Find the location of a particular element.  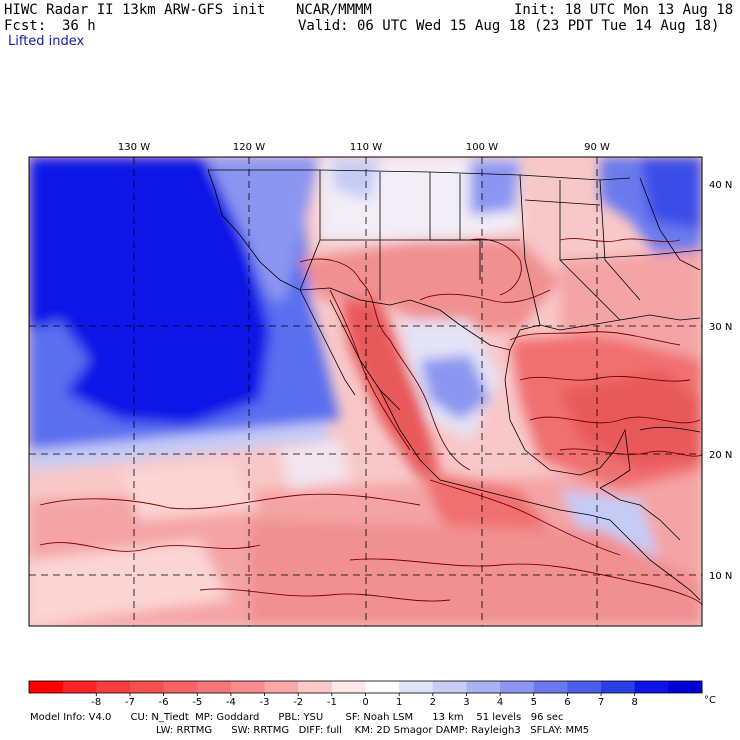

colorbar-tick-label: -1 is located at coordinates (332, 702).